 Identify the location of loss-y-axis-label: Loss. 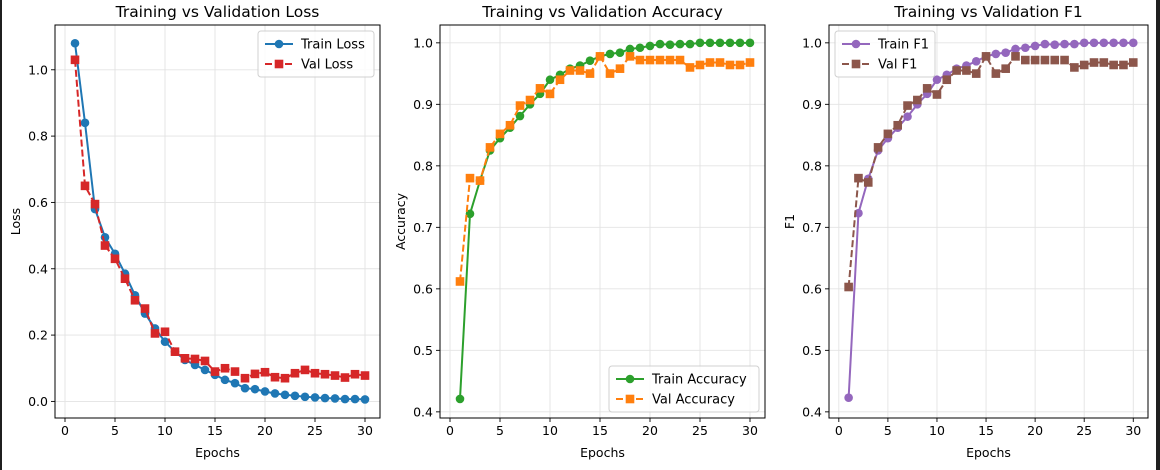
(15, 221).